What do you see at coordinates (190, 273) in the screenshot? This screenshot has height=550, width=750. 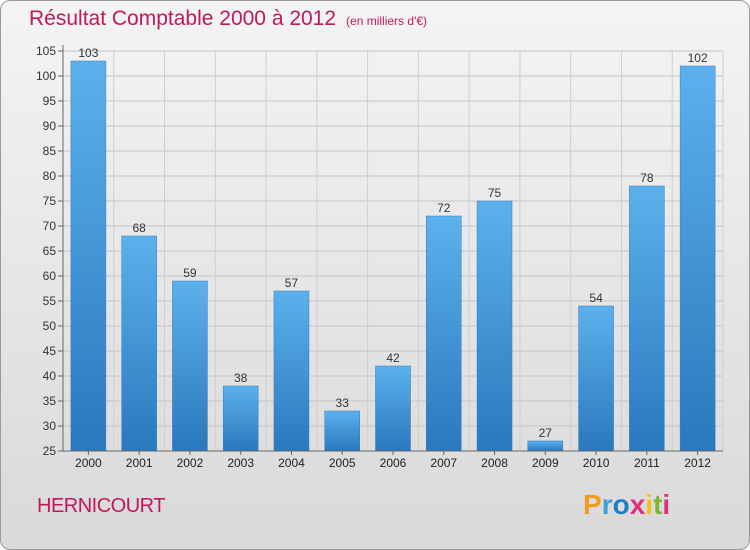 I see `data-label-2002: 59` at bounding box center [190, 273].